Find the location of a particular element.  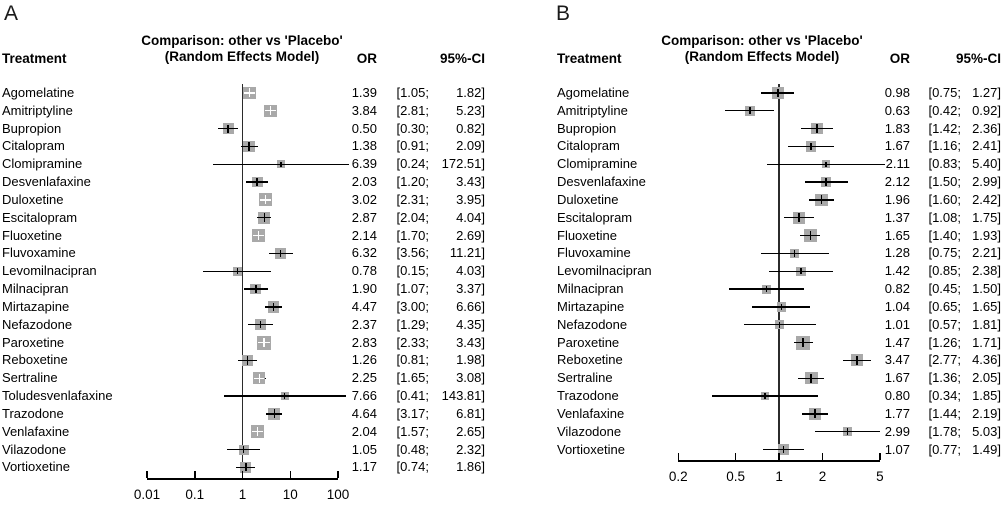

ci-low-text: [1.08; is located at coordinates (944, 217).